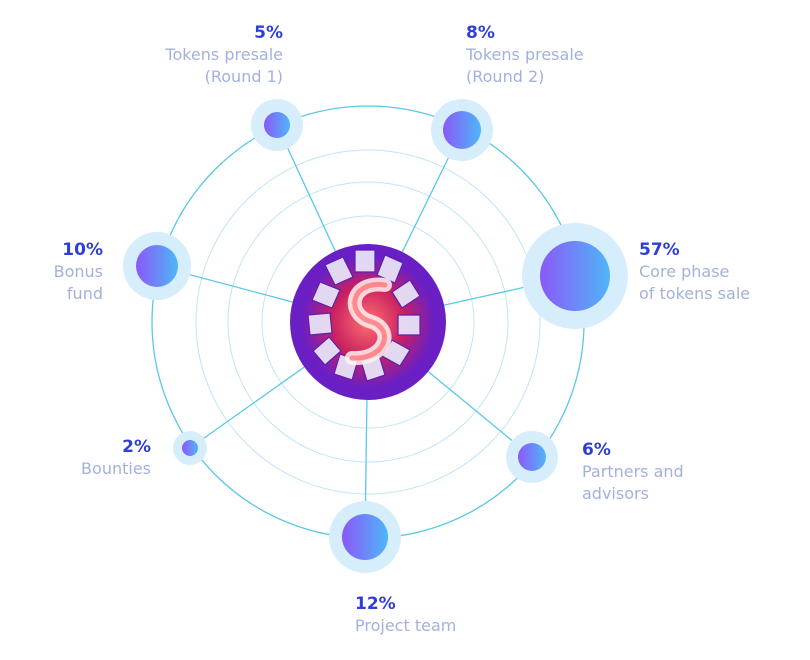 This screenshot has width=810, height=660. Describe the element at coordinates (78, 271) in the screenshot. I see `segment-name: Bonus` at that location.